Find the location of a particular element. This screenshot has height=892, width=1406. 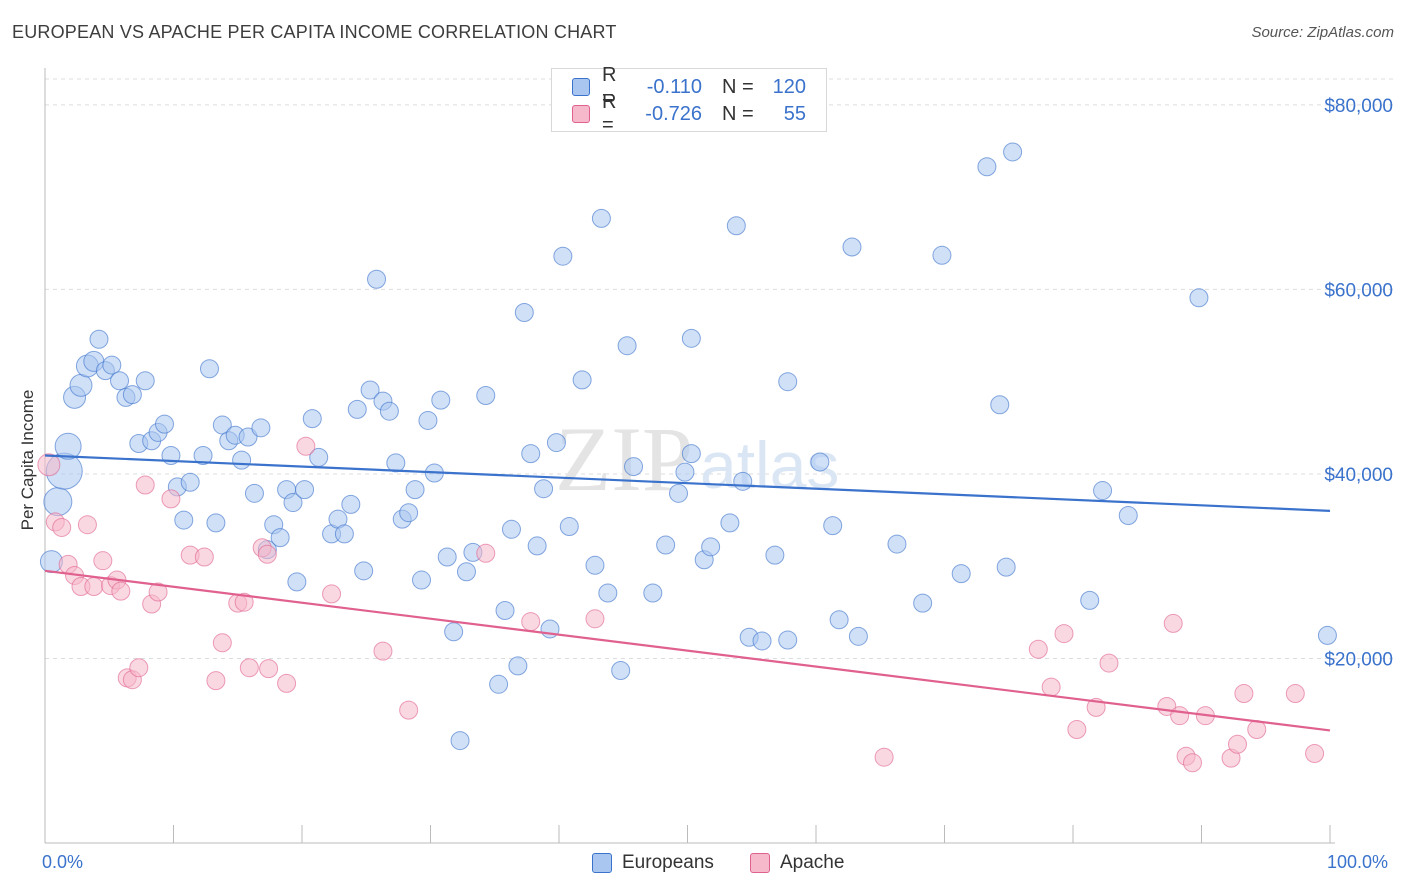

series-legend-apache: Apache is located at coordinates (797, 863).